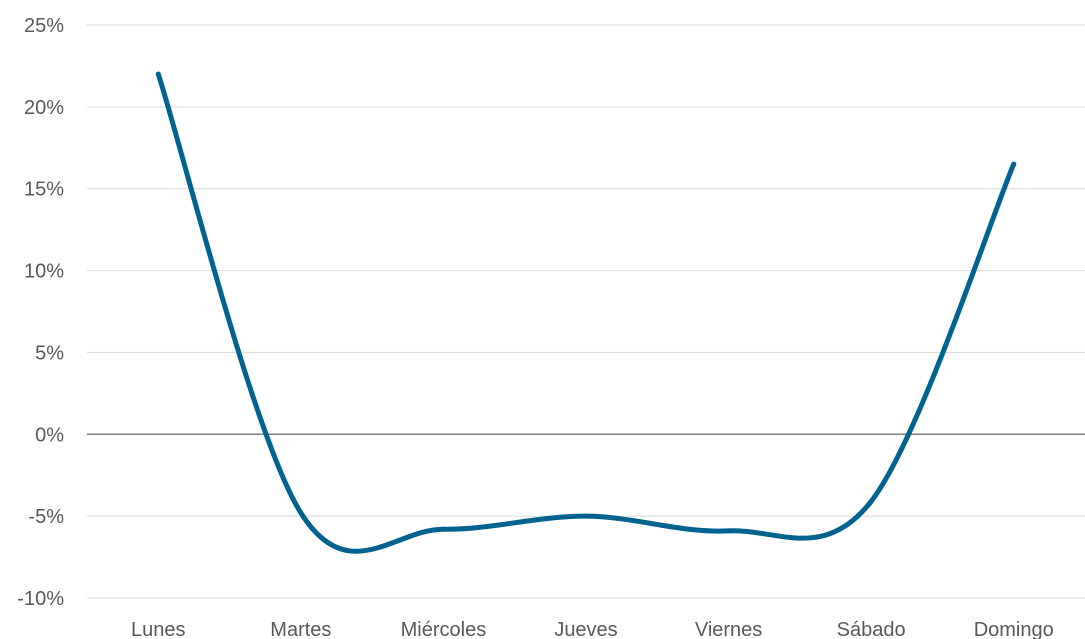 Image resolution: width=1085 pixels, height=639 pixels. I want to click on y-tick-label: -10%, so click(40, 599).